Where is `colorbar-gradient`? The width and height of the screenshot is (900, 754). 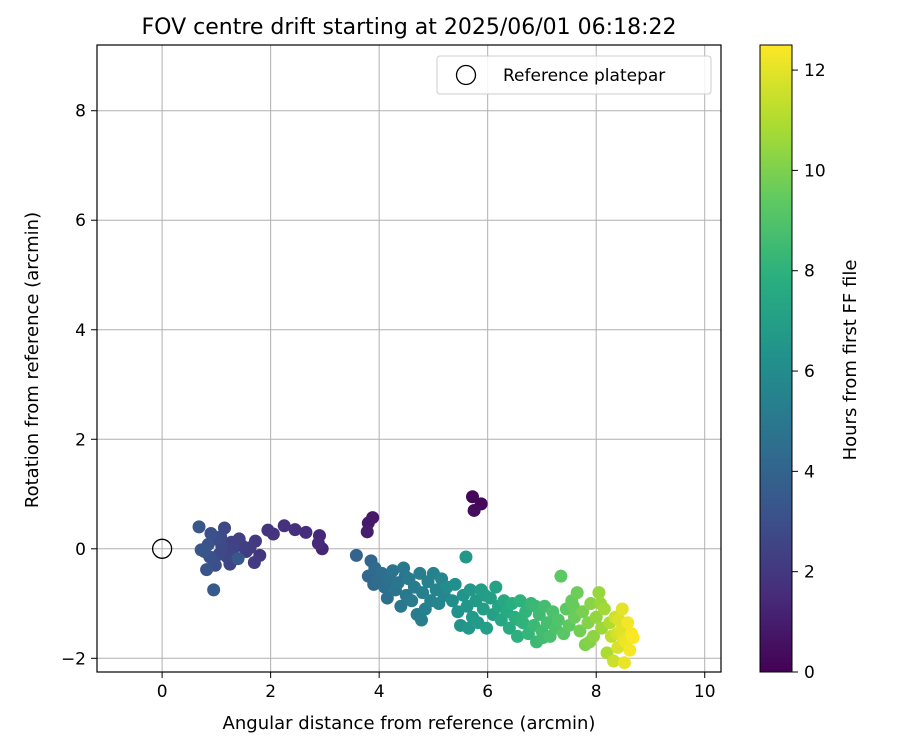 colorbar-gradient is located at coordinates (776, 358).